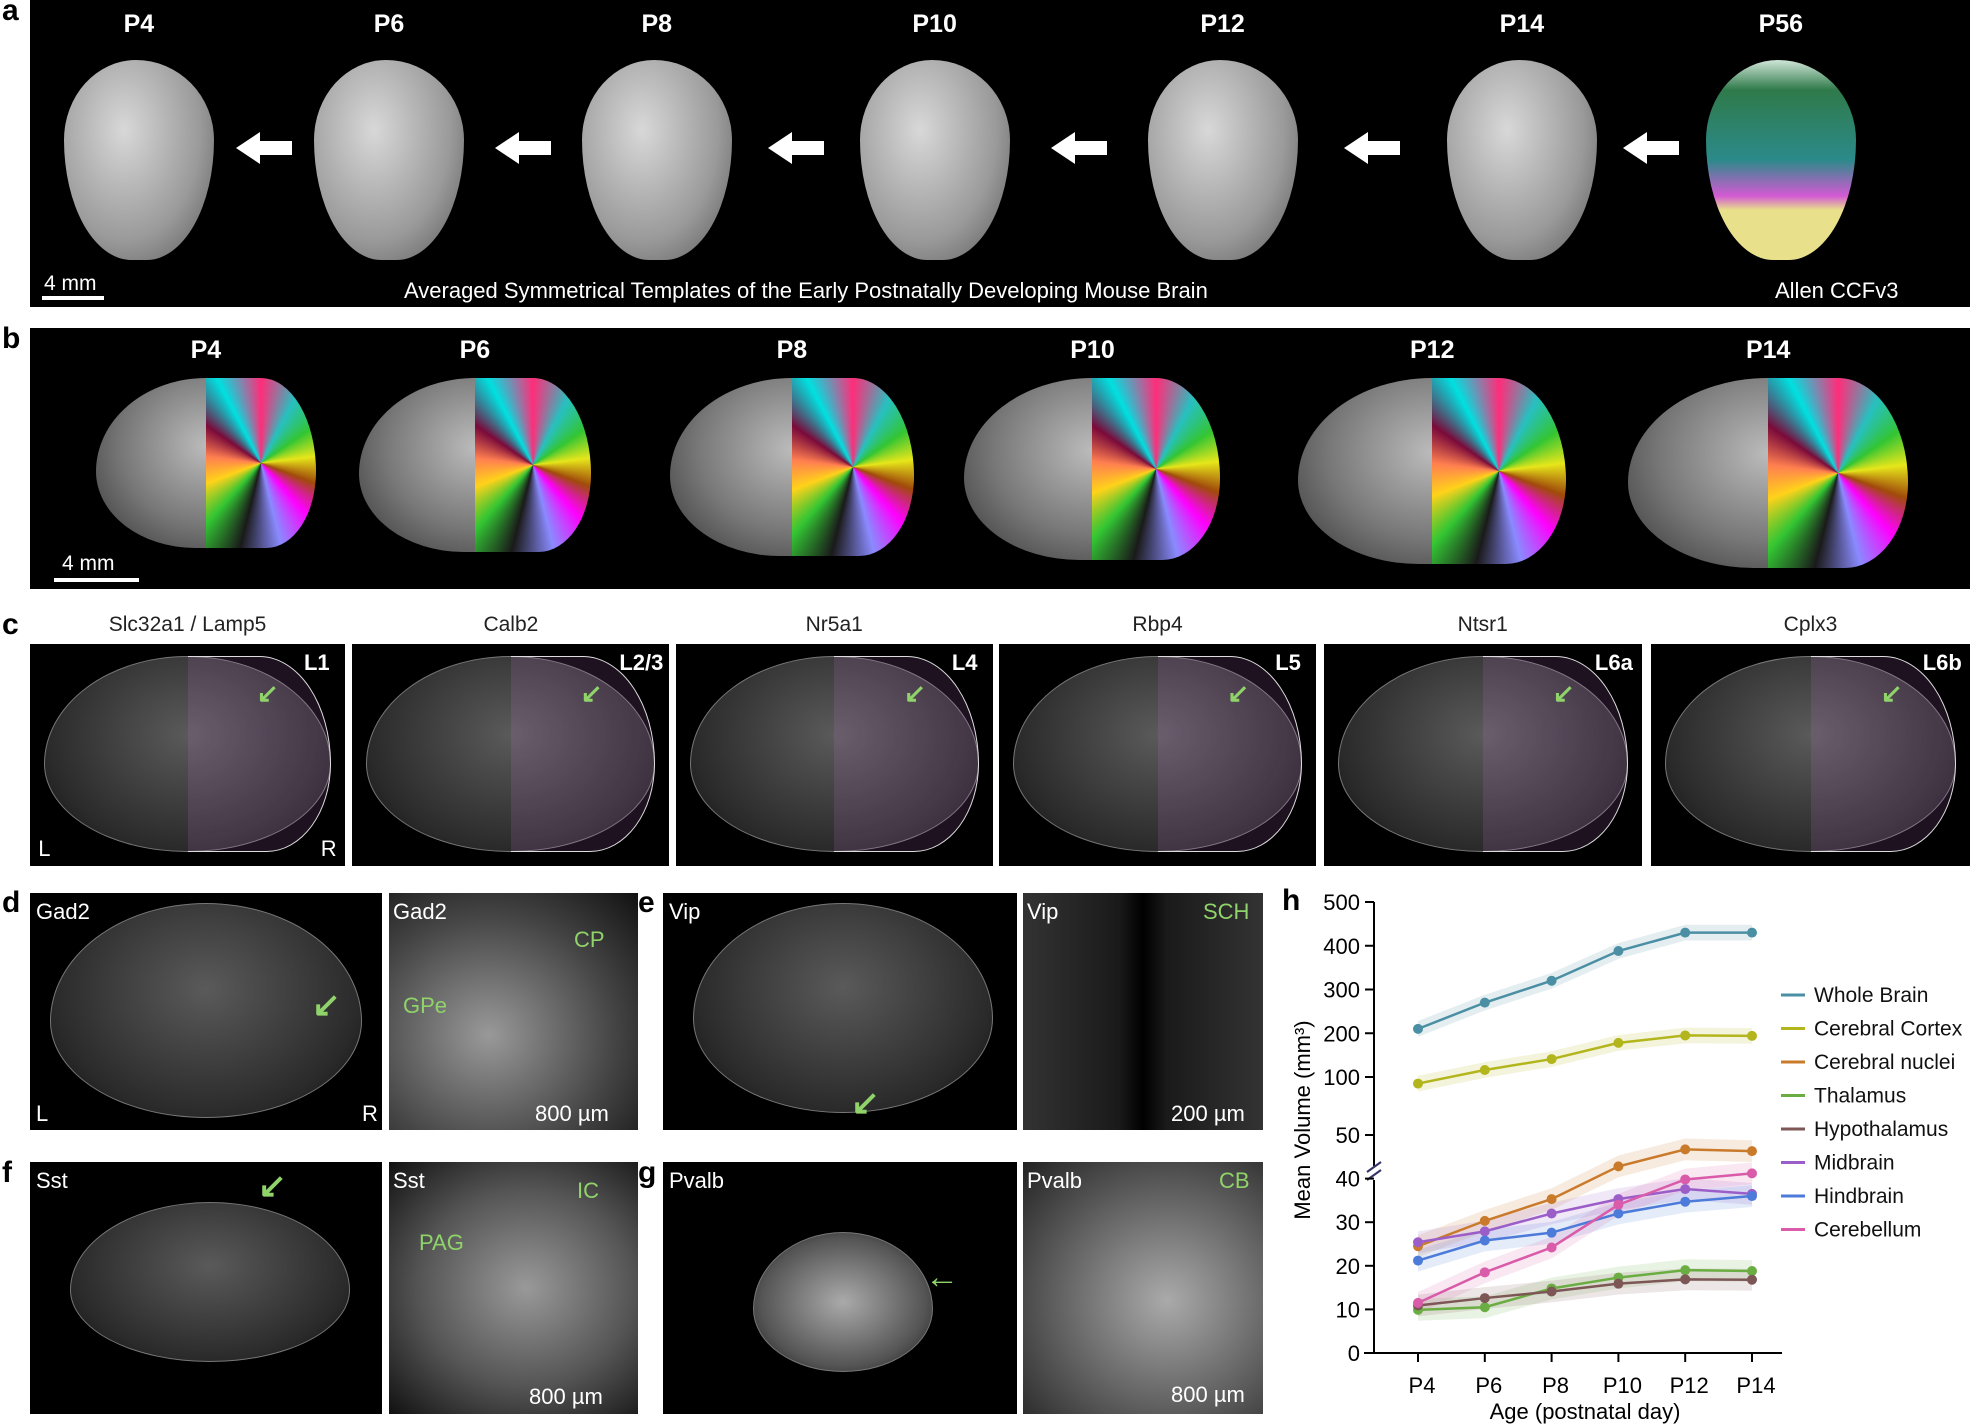 Image resolution: width=1980 pixels, height=1426 pixels. What do you see at coordinates (1143, 1011) in the screenshot?
I see `panel-e-right: Vip SCH 200 µm` at bounding box center [1143, 1011].